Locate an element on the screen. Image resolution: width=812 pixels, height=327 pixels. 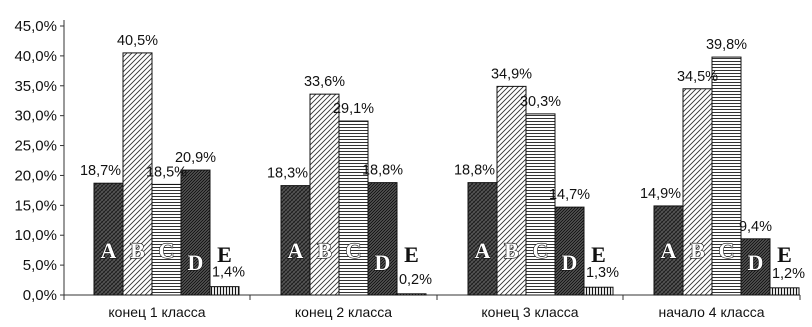
data-label-d: 9,4% is located at coordinates (755, 227).